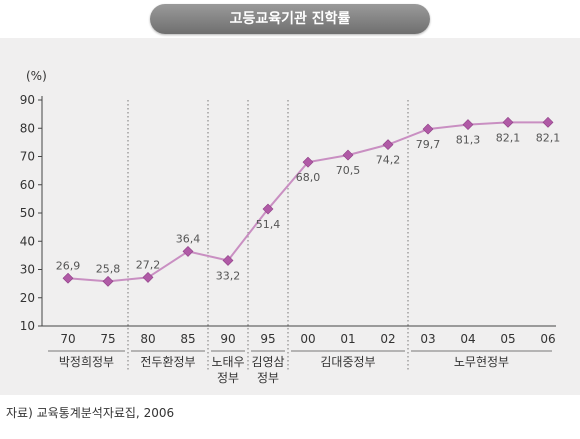  I want to click on x-tick-label-90: 90, so click(227, 339).